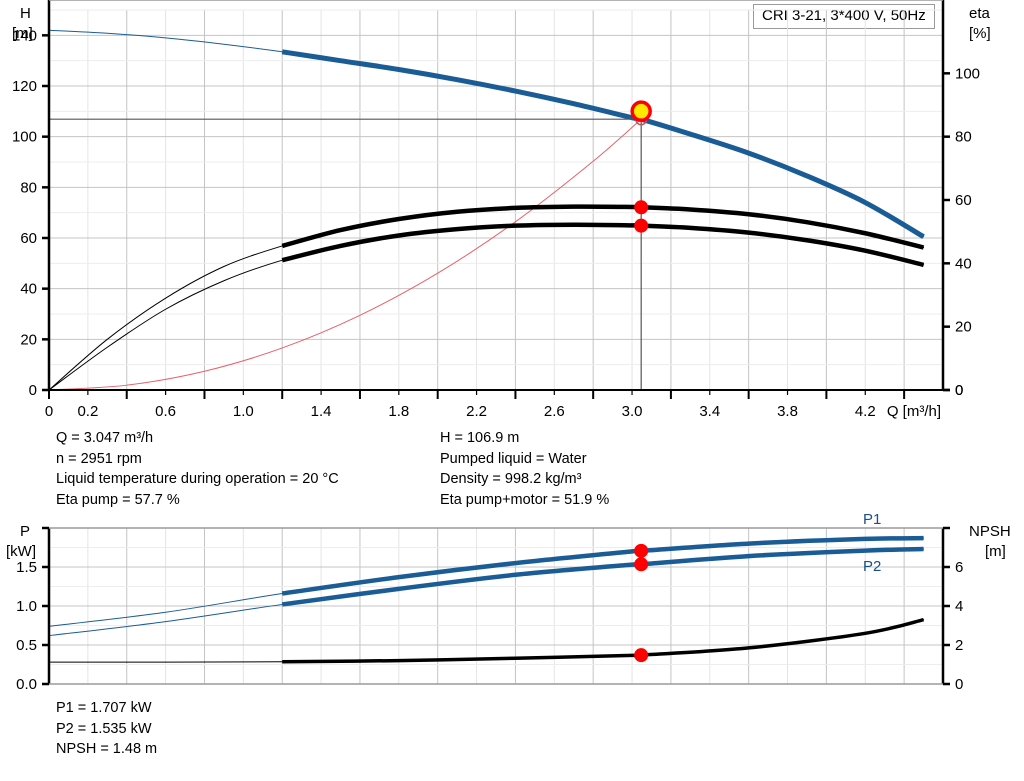 The width and height of the screenshot is (1024, 781). Describe the element at coordinates (28, 187) in the screenshot. I see `top-left-tick-label: 80` at that location.